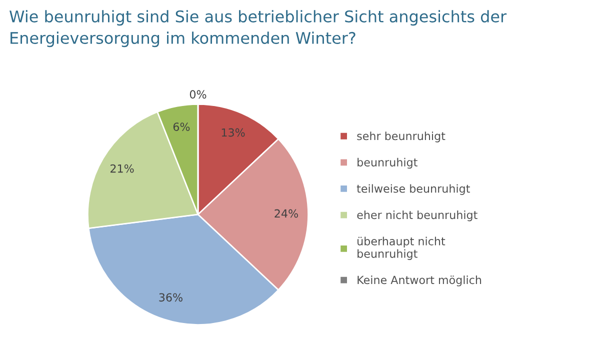  Describe the element at coordinates (420, 281) in the screenshot. I see `legend-label: Keine Antwort möglich` at that location.